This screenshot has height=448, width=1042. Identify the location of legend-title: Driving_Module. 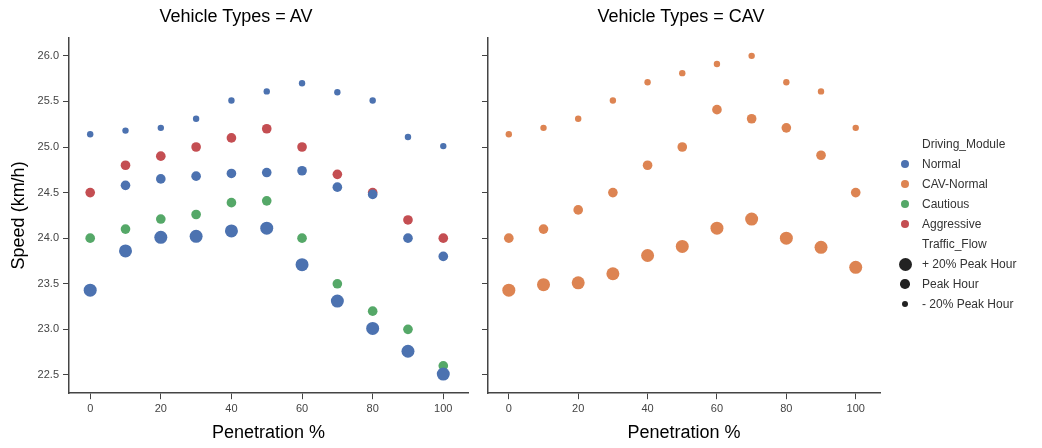
(964, 144).